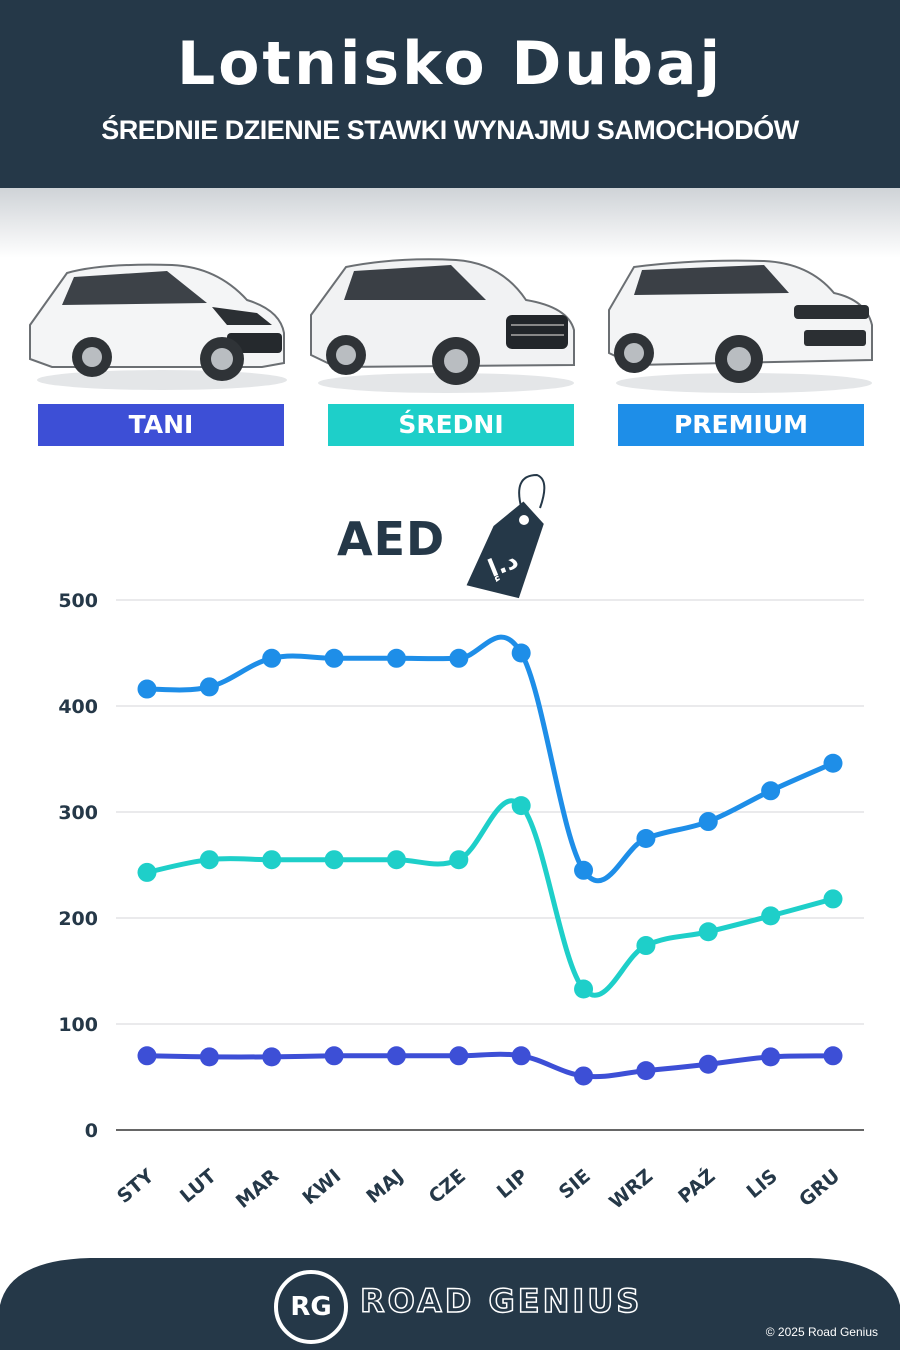 Image resolution: width=900 pixels, height=1350 pixels. What do you see at coordinates (821, 1332) in the screenshot?
I see `copyright: © 2025 Road Genius` at bounding box center [821, 1332].